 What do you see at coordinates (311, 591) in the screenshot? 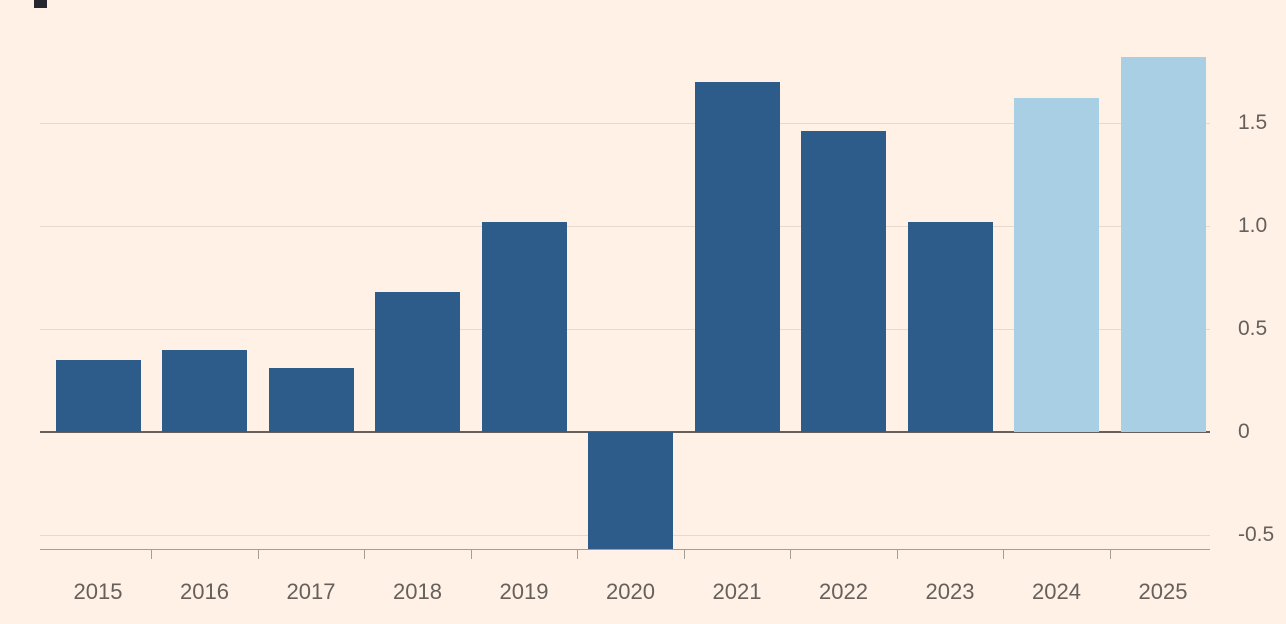
I see `x-axis-label-2017: 2017` at bounding box center [311, 591].